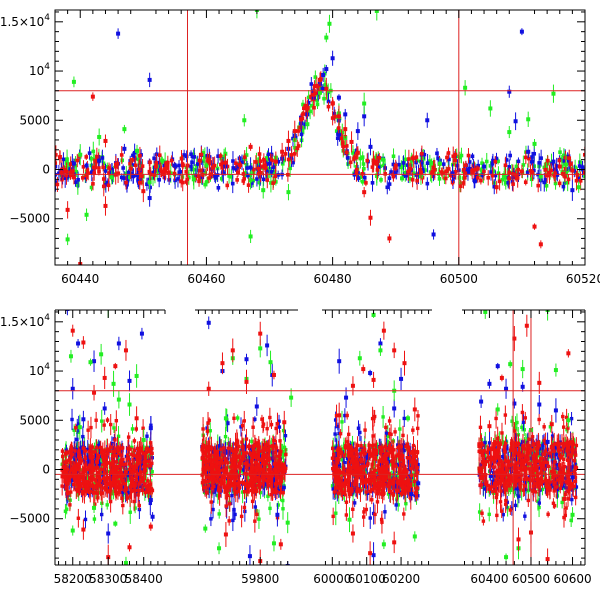 This screenshot has height=600, width=600. What do you see at coordinates (39, 70) in the screenshot?
I see `y-tick-label: 104` at bounding box center [39, 70].